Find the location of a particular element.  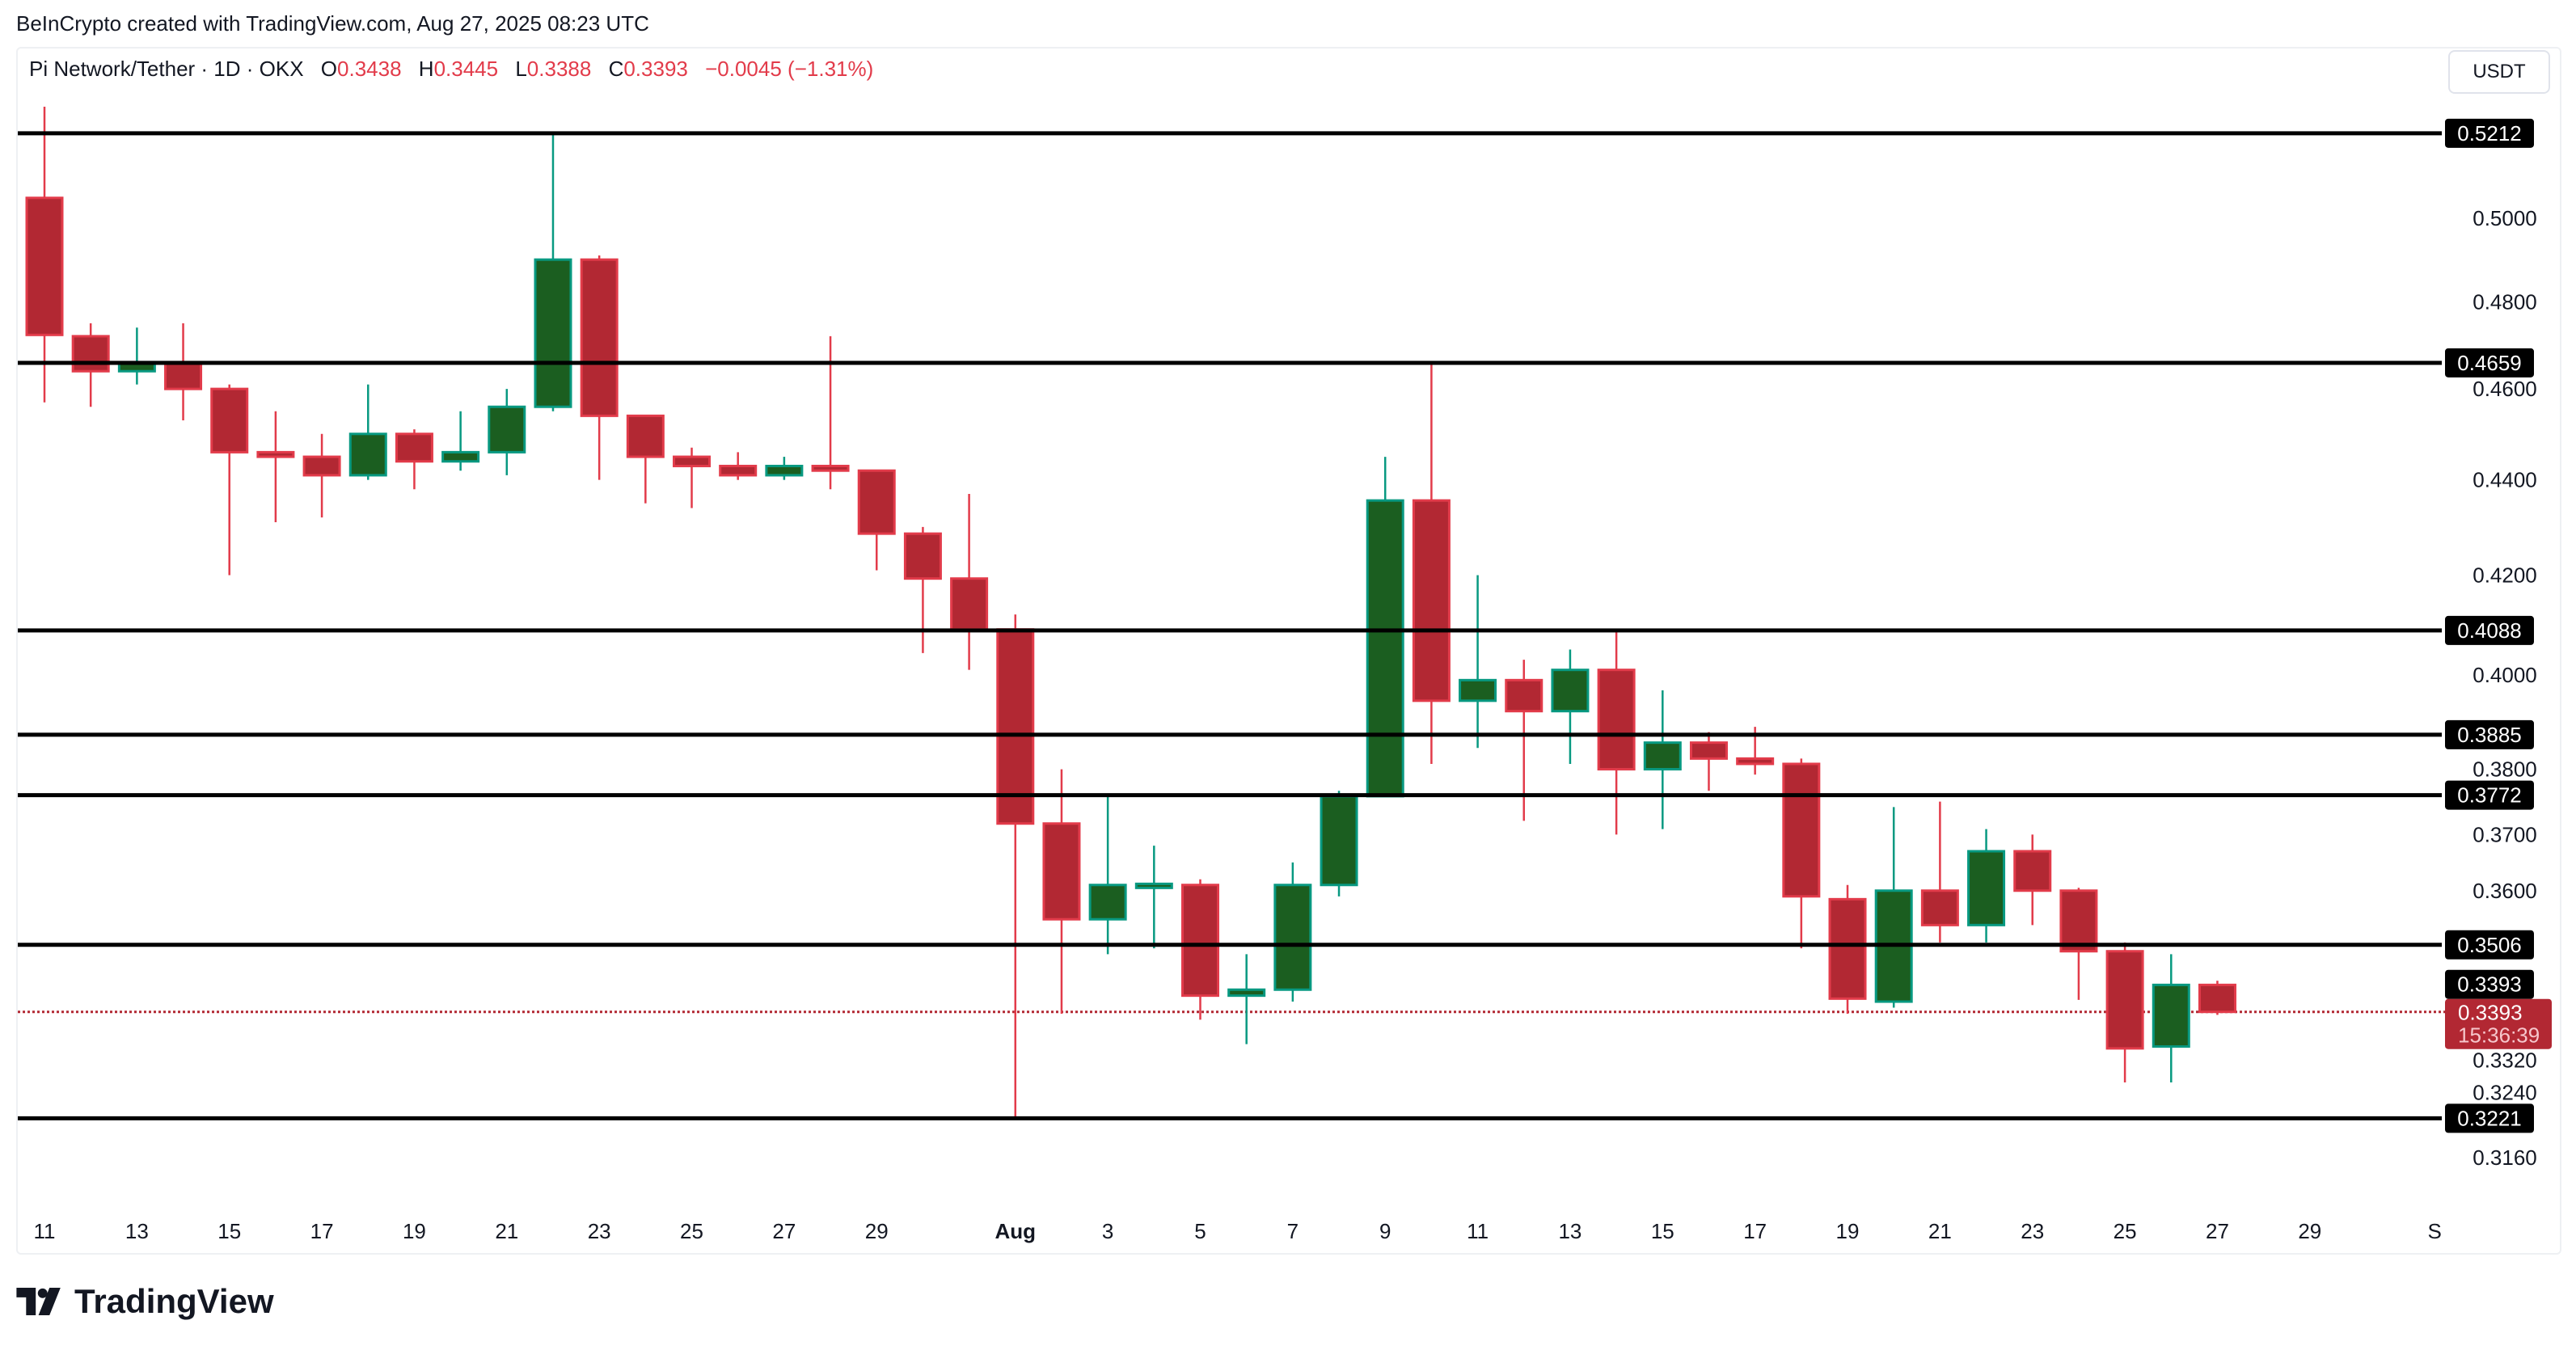

y-tick-label: 0.3160 is located at coordinates (2505, 1157).